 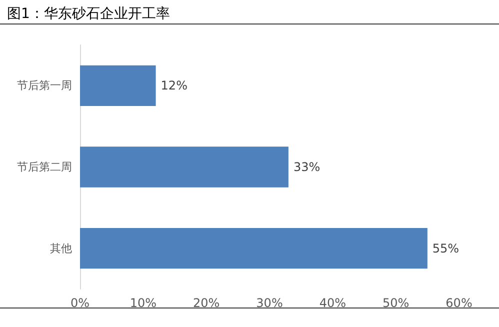 What do you see at coordinates (44, 167) in the screenshot?
I see `y-tick-label: 节后第二周` at bounding box center [44, 167].